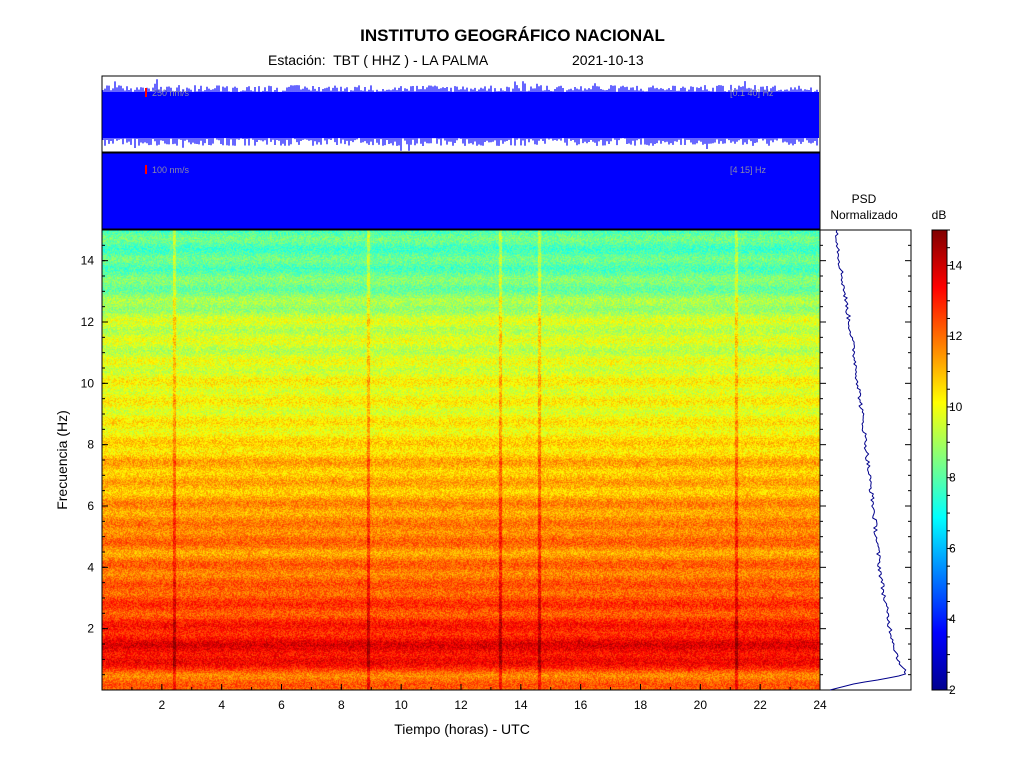  I want to click on x-tick-label: 4, so click(221, 705).